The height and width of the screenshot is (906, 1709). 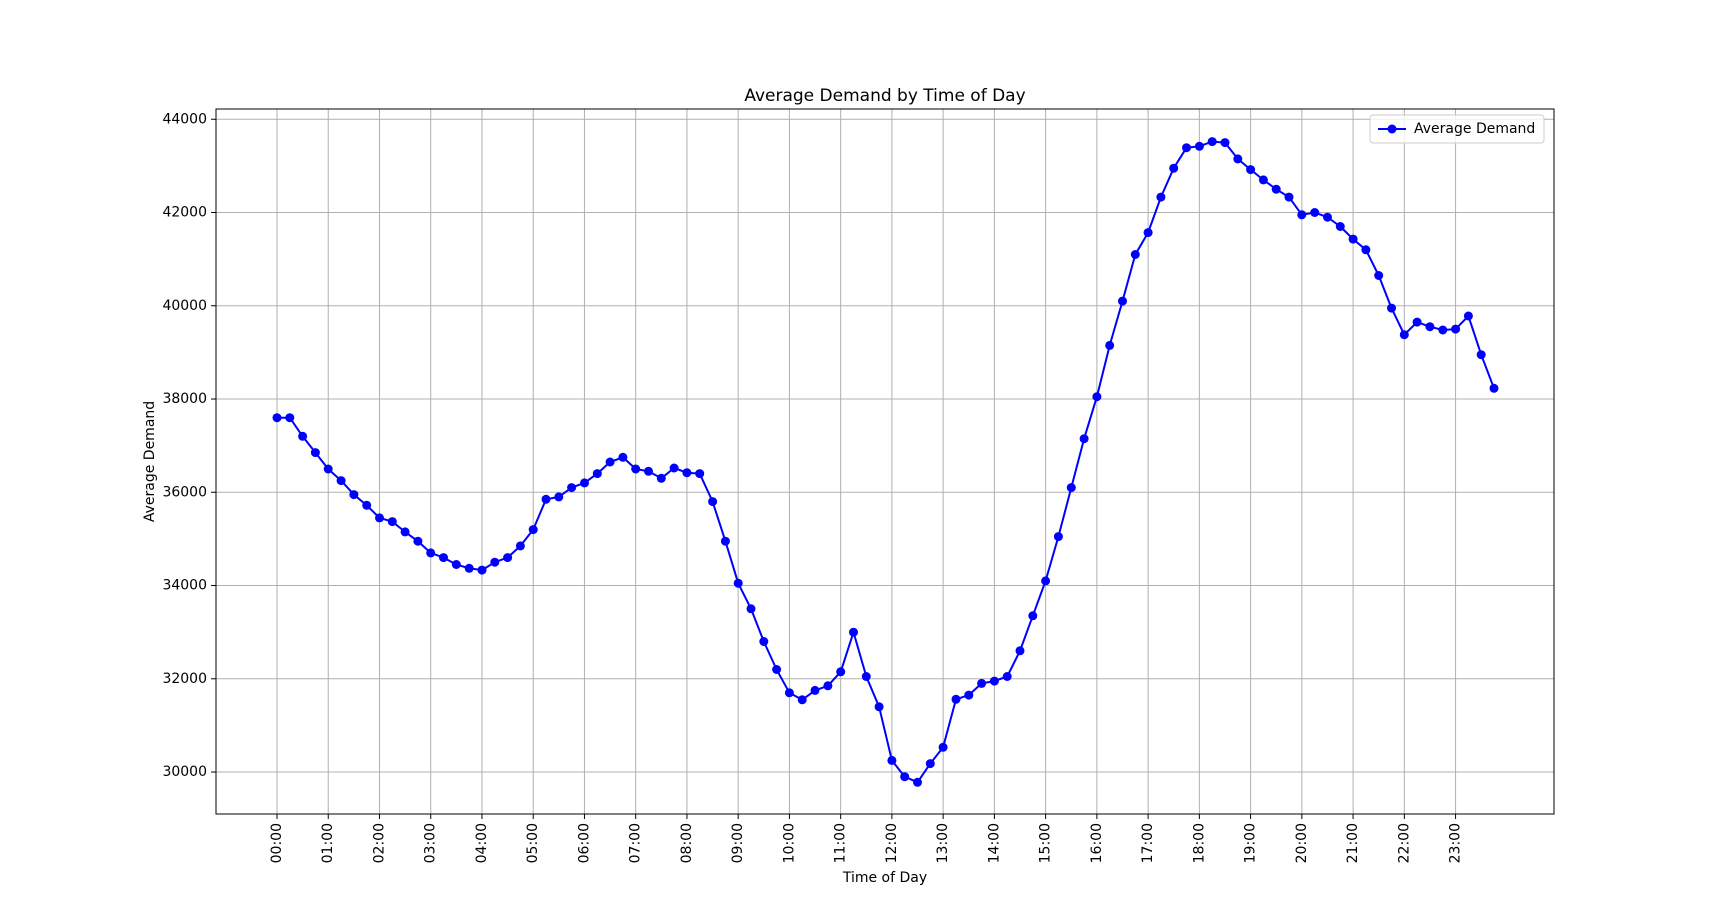 What do you see at coordinates (943, 843) in the screenshot?
I see `x-tick-label: 13:00` at bounding box center [943, 843].